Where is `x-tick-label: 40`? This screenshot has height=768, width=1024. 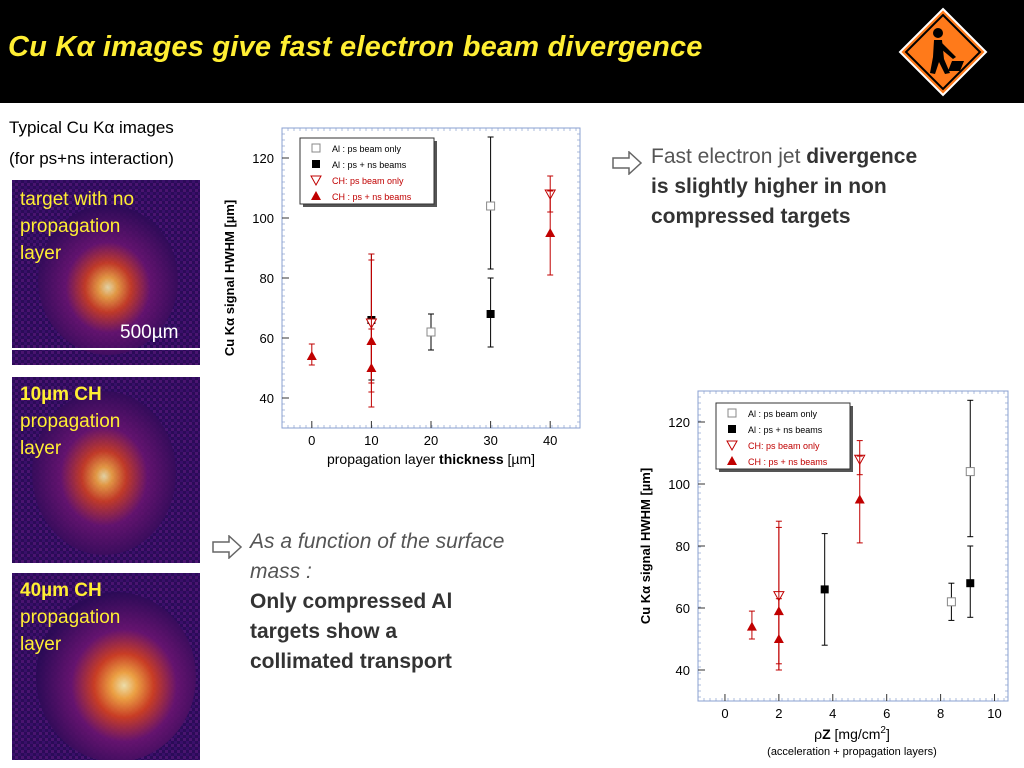
x-tick-label: 40 is located at coordinates (550, 440).